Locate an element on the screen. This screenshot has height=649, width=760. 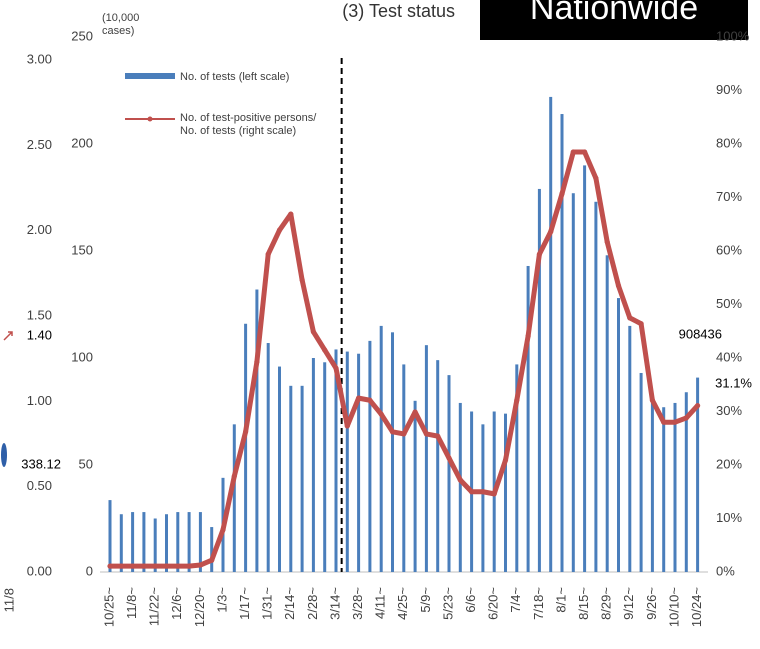
y2-tick-label: 70% is located at coordinates (729, 196).